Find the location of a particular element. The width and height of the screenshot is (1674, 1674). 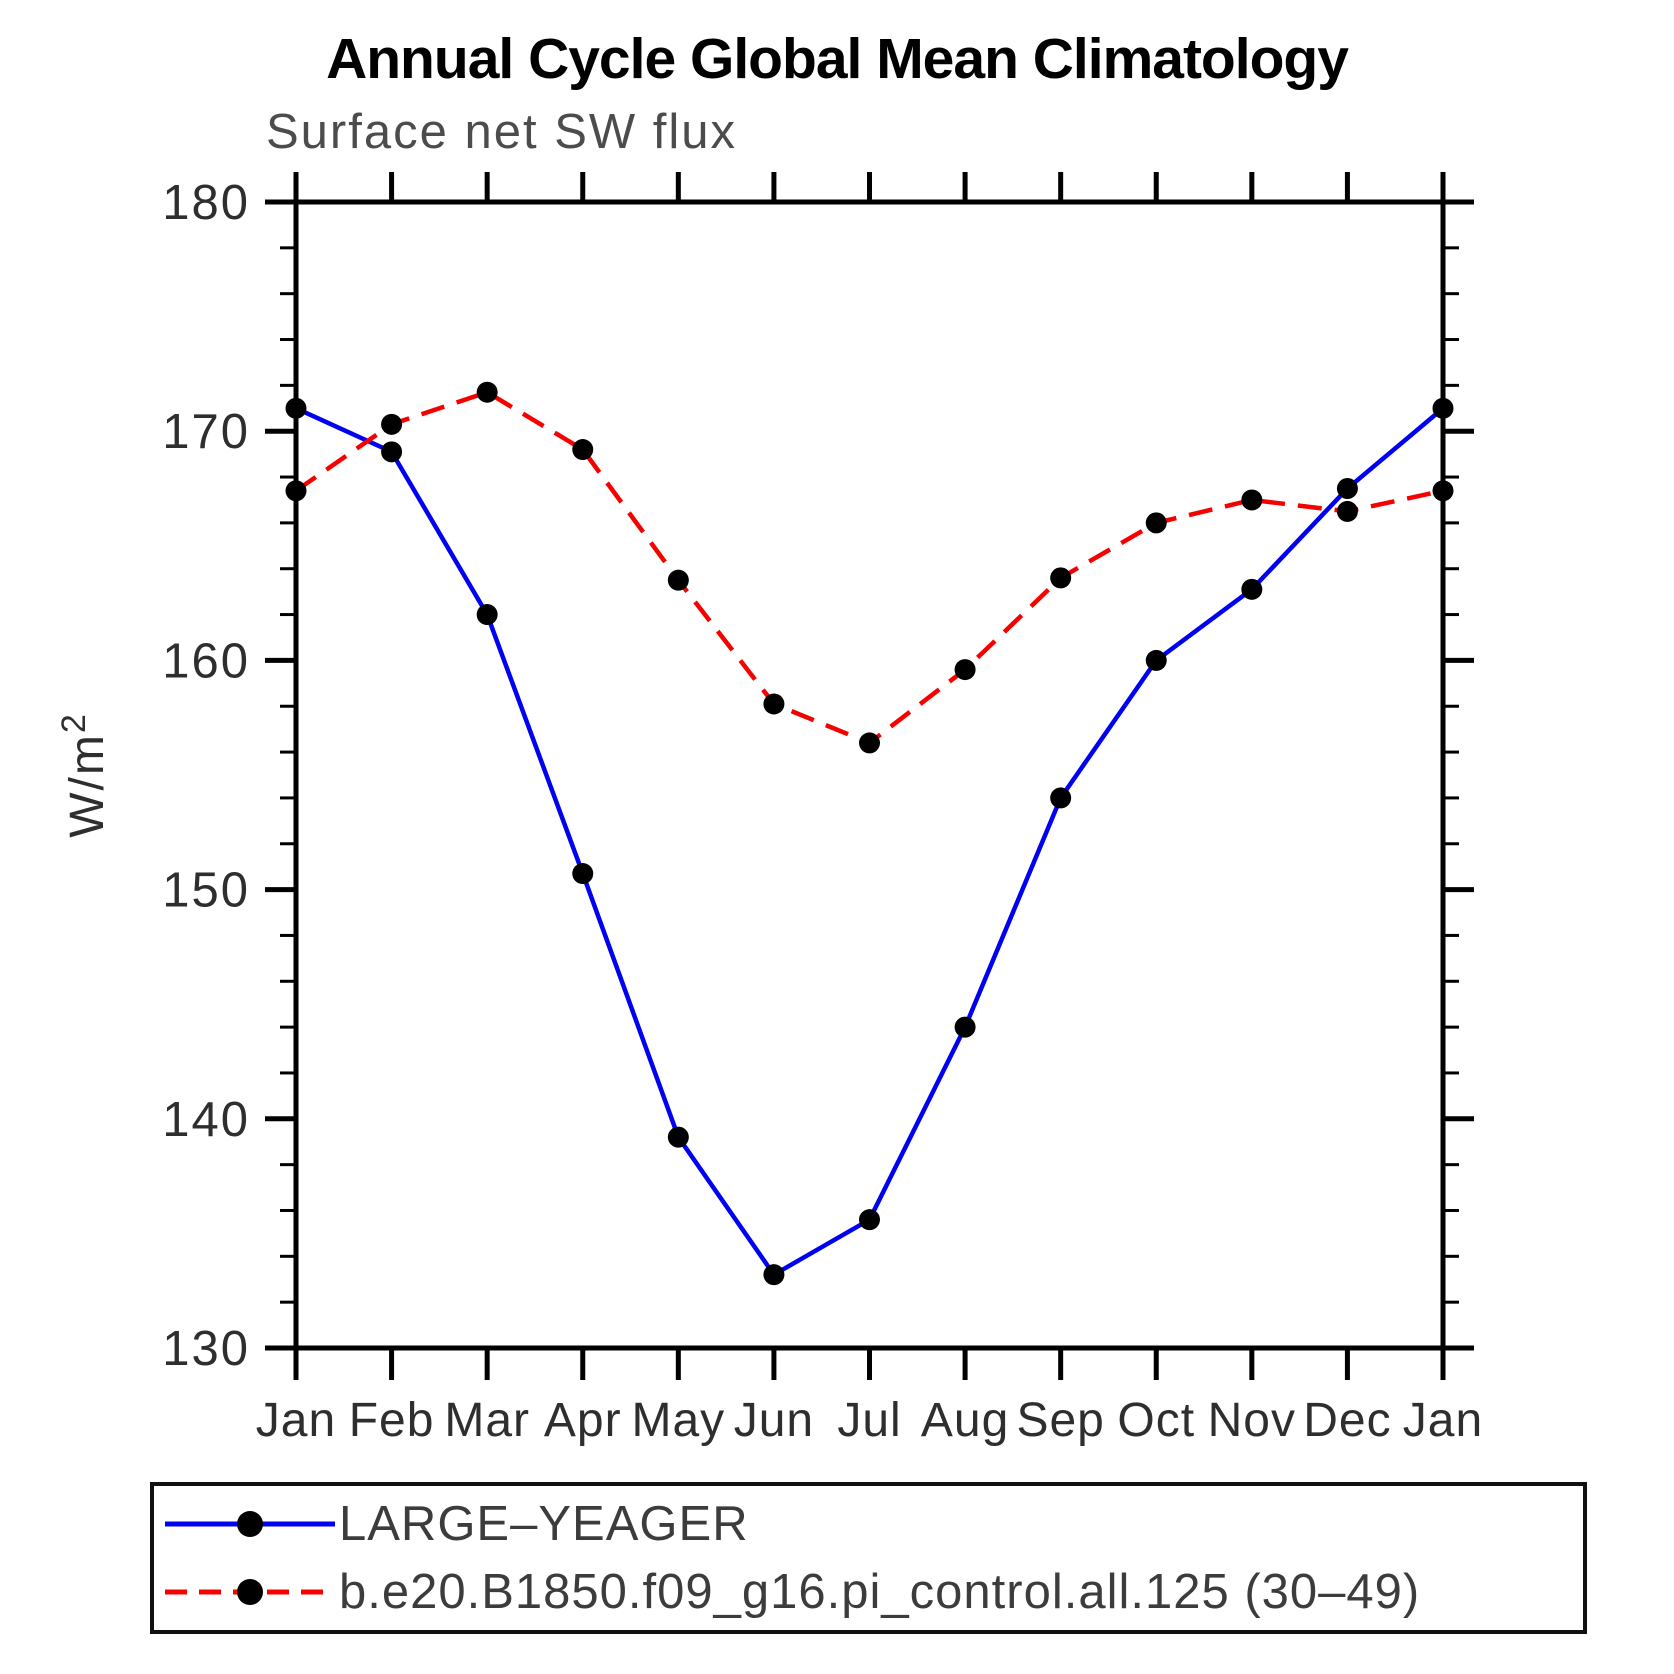

y-tick-label: 180 is located at coordinates (206, 203).